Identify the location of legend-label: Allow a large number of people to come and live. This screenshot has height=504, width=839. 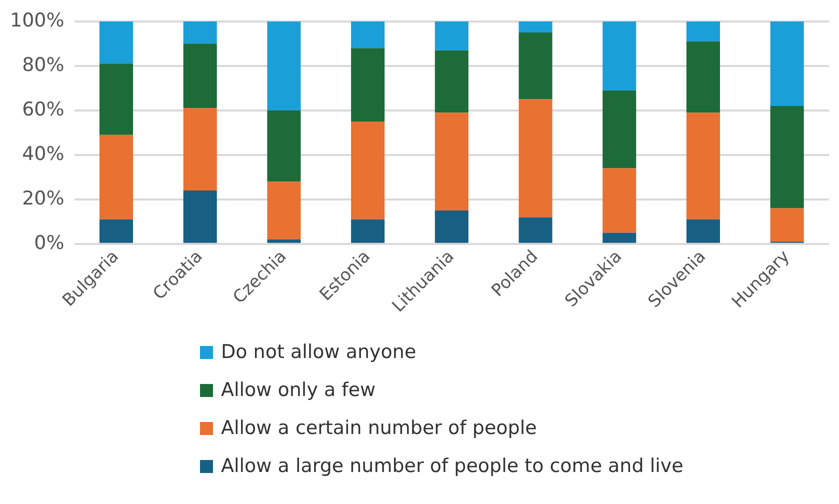
(452, 466).